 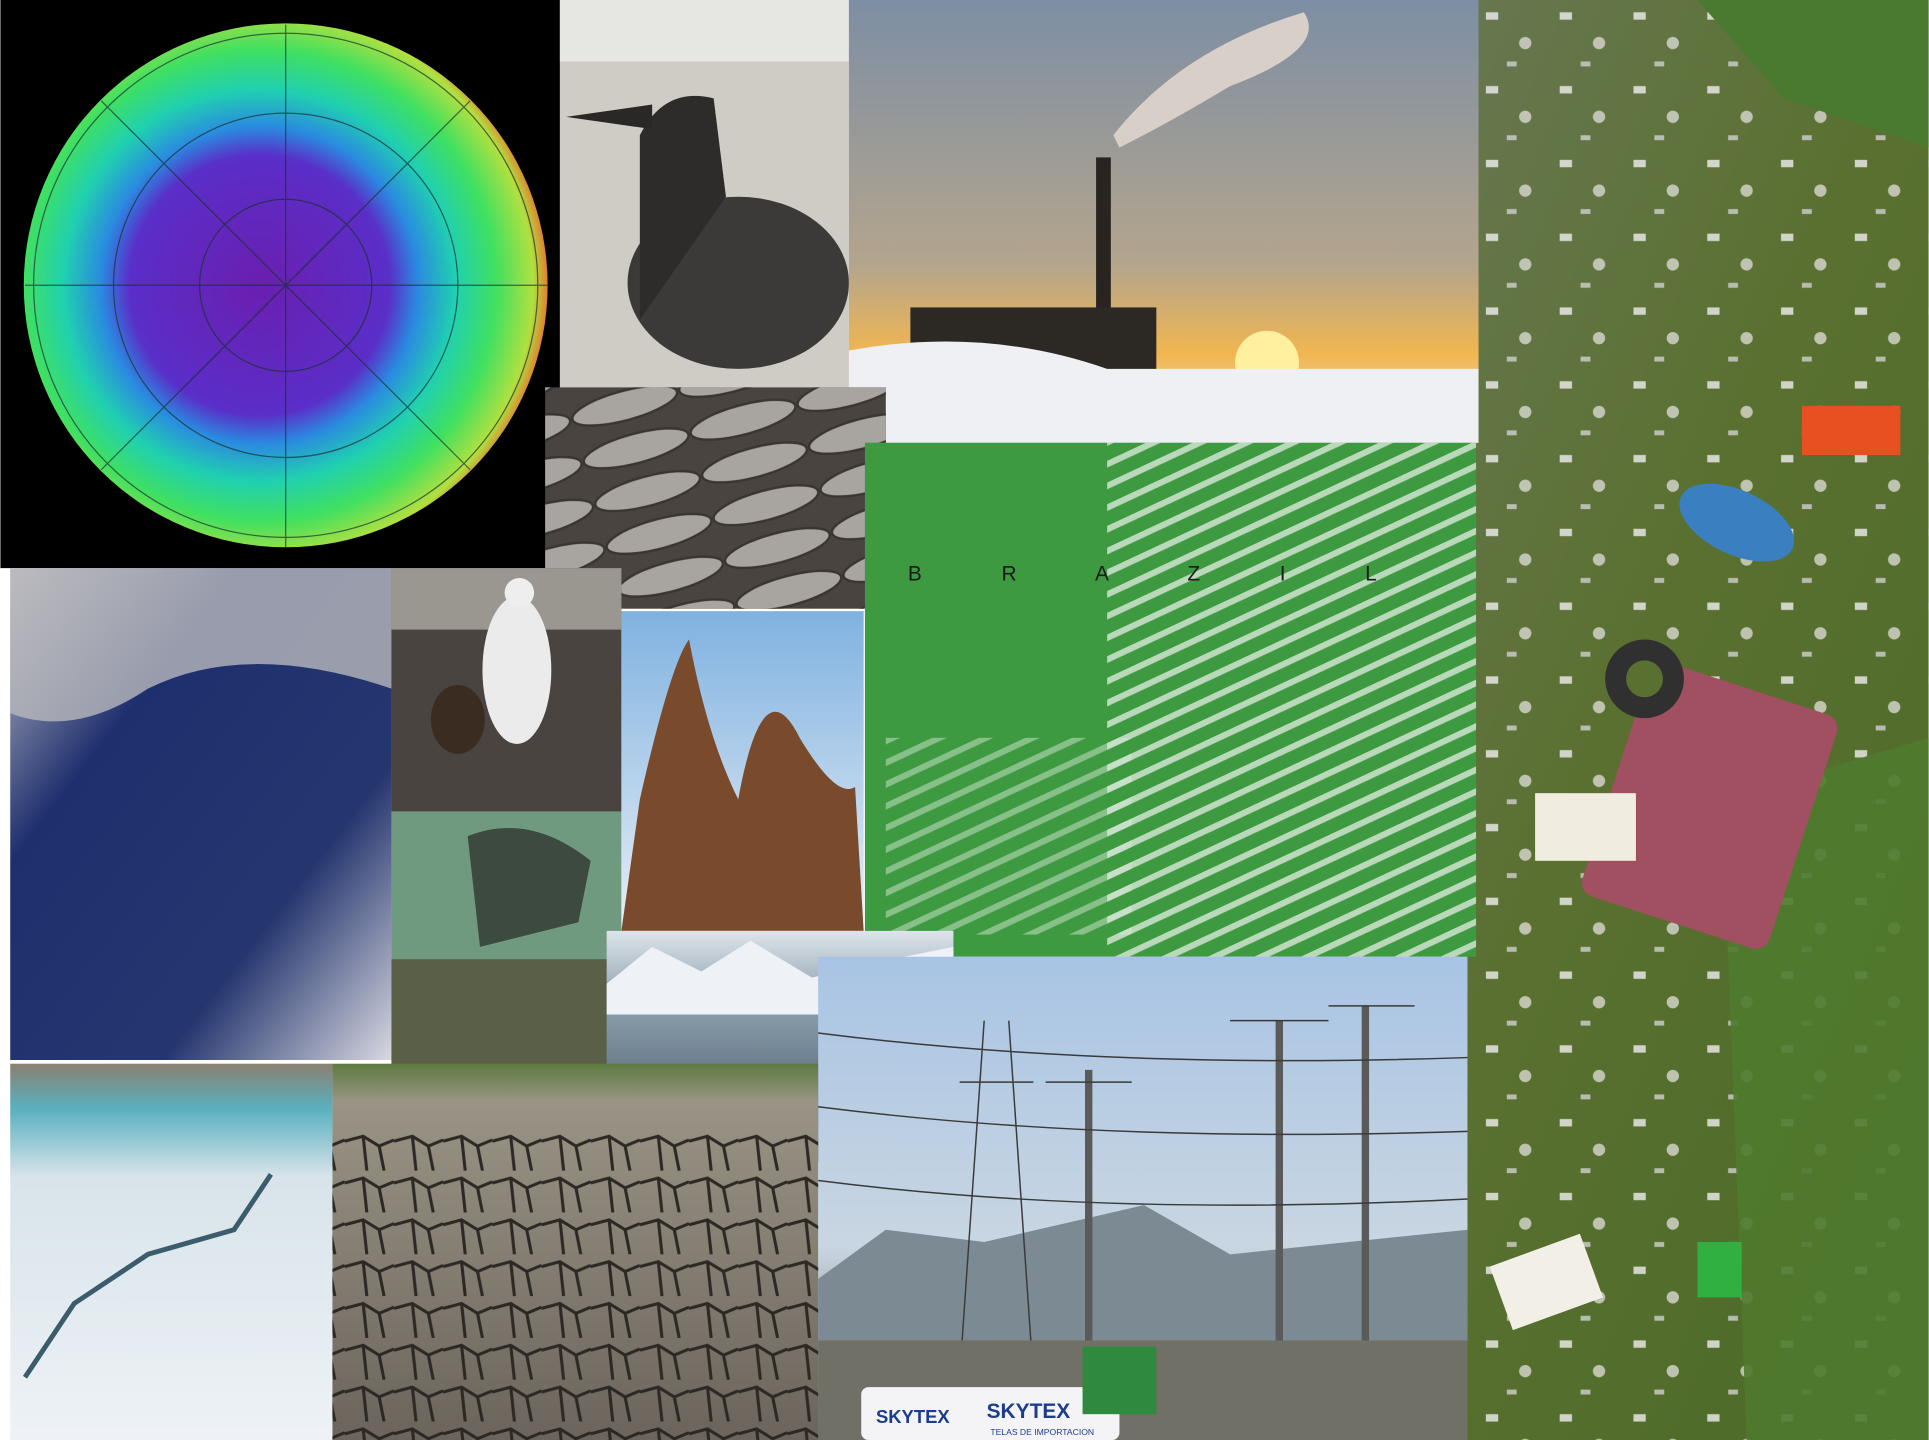 I want to click on ice-crack-photo, so click(x=171, y=1251).